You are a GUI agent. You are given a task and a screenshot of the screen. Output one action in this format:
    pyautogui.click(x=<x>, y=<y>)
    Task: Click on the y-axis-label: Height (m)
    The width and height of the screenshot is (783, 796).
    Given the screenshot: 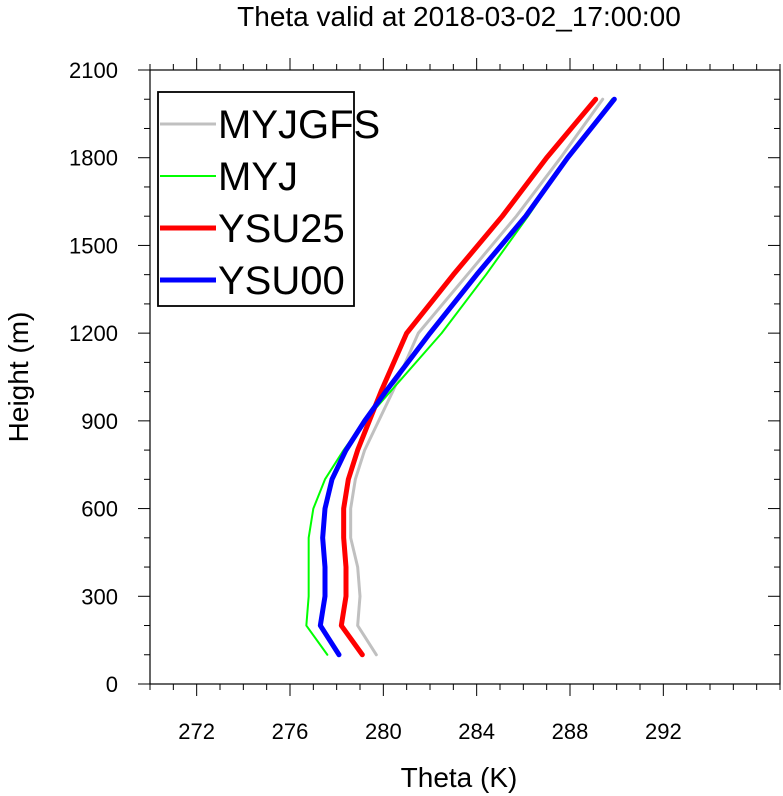 What is the action you would take?
    pyautogui.click(x=18, y=377)
    